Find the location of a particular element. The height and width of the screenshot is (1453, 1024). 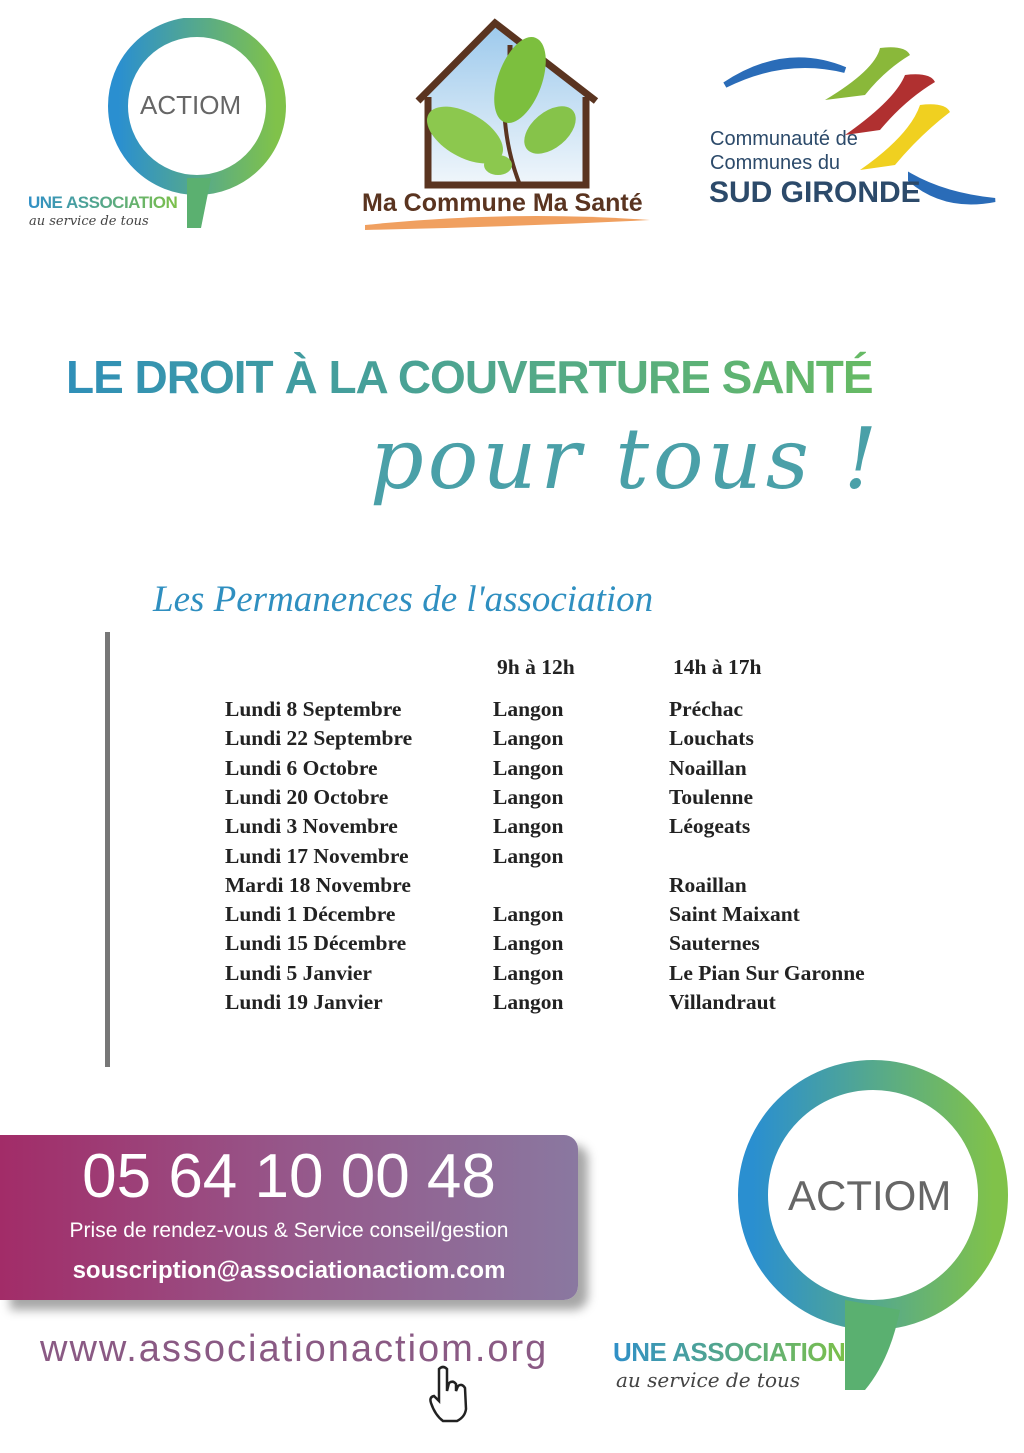

schedule-row: Lundi 1 Décembre Langon Saint Maixant is located at coordinates (500, 916).